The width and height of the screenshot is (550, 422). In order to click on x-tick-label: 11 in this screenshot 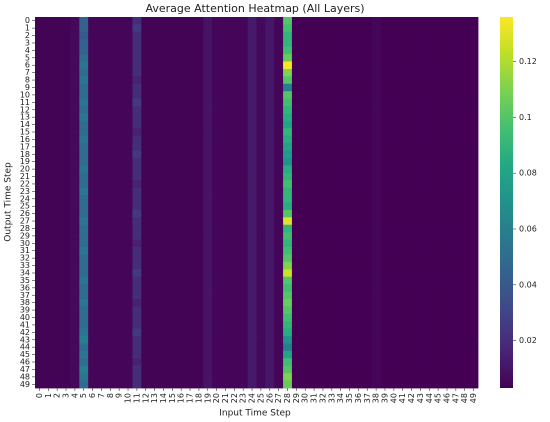, I will do `click(136, 398)`.